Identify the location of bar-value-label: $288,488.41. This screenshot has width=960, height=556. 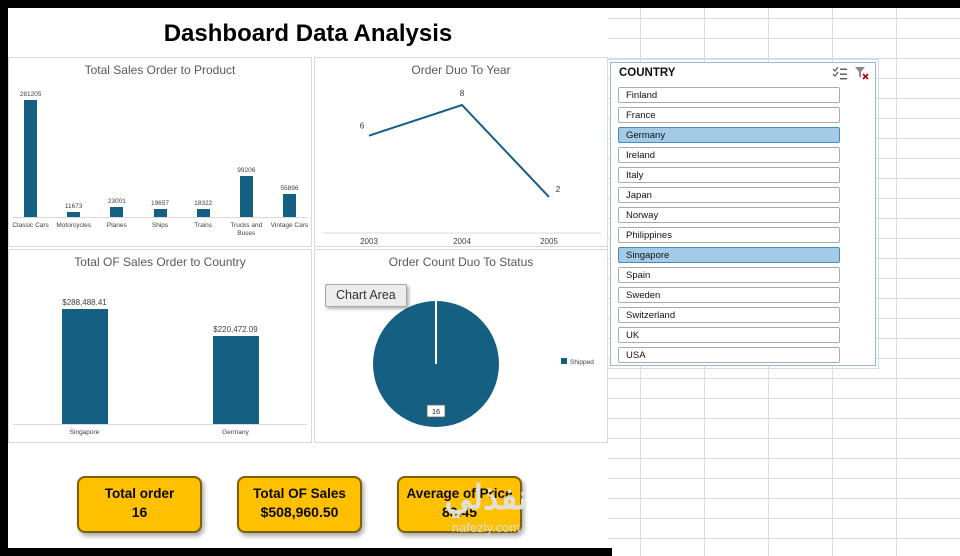
(84, 302).